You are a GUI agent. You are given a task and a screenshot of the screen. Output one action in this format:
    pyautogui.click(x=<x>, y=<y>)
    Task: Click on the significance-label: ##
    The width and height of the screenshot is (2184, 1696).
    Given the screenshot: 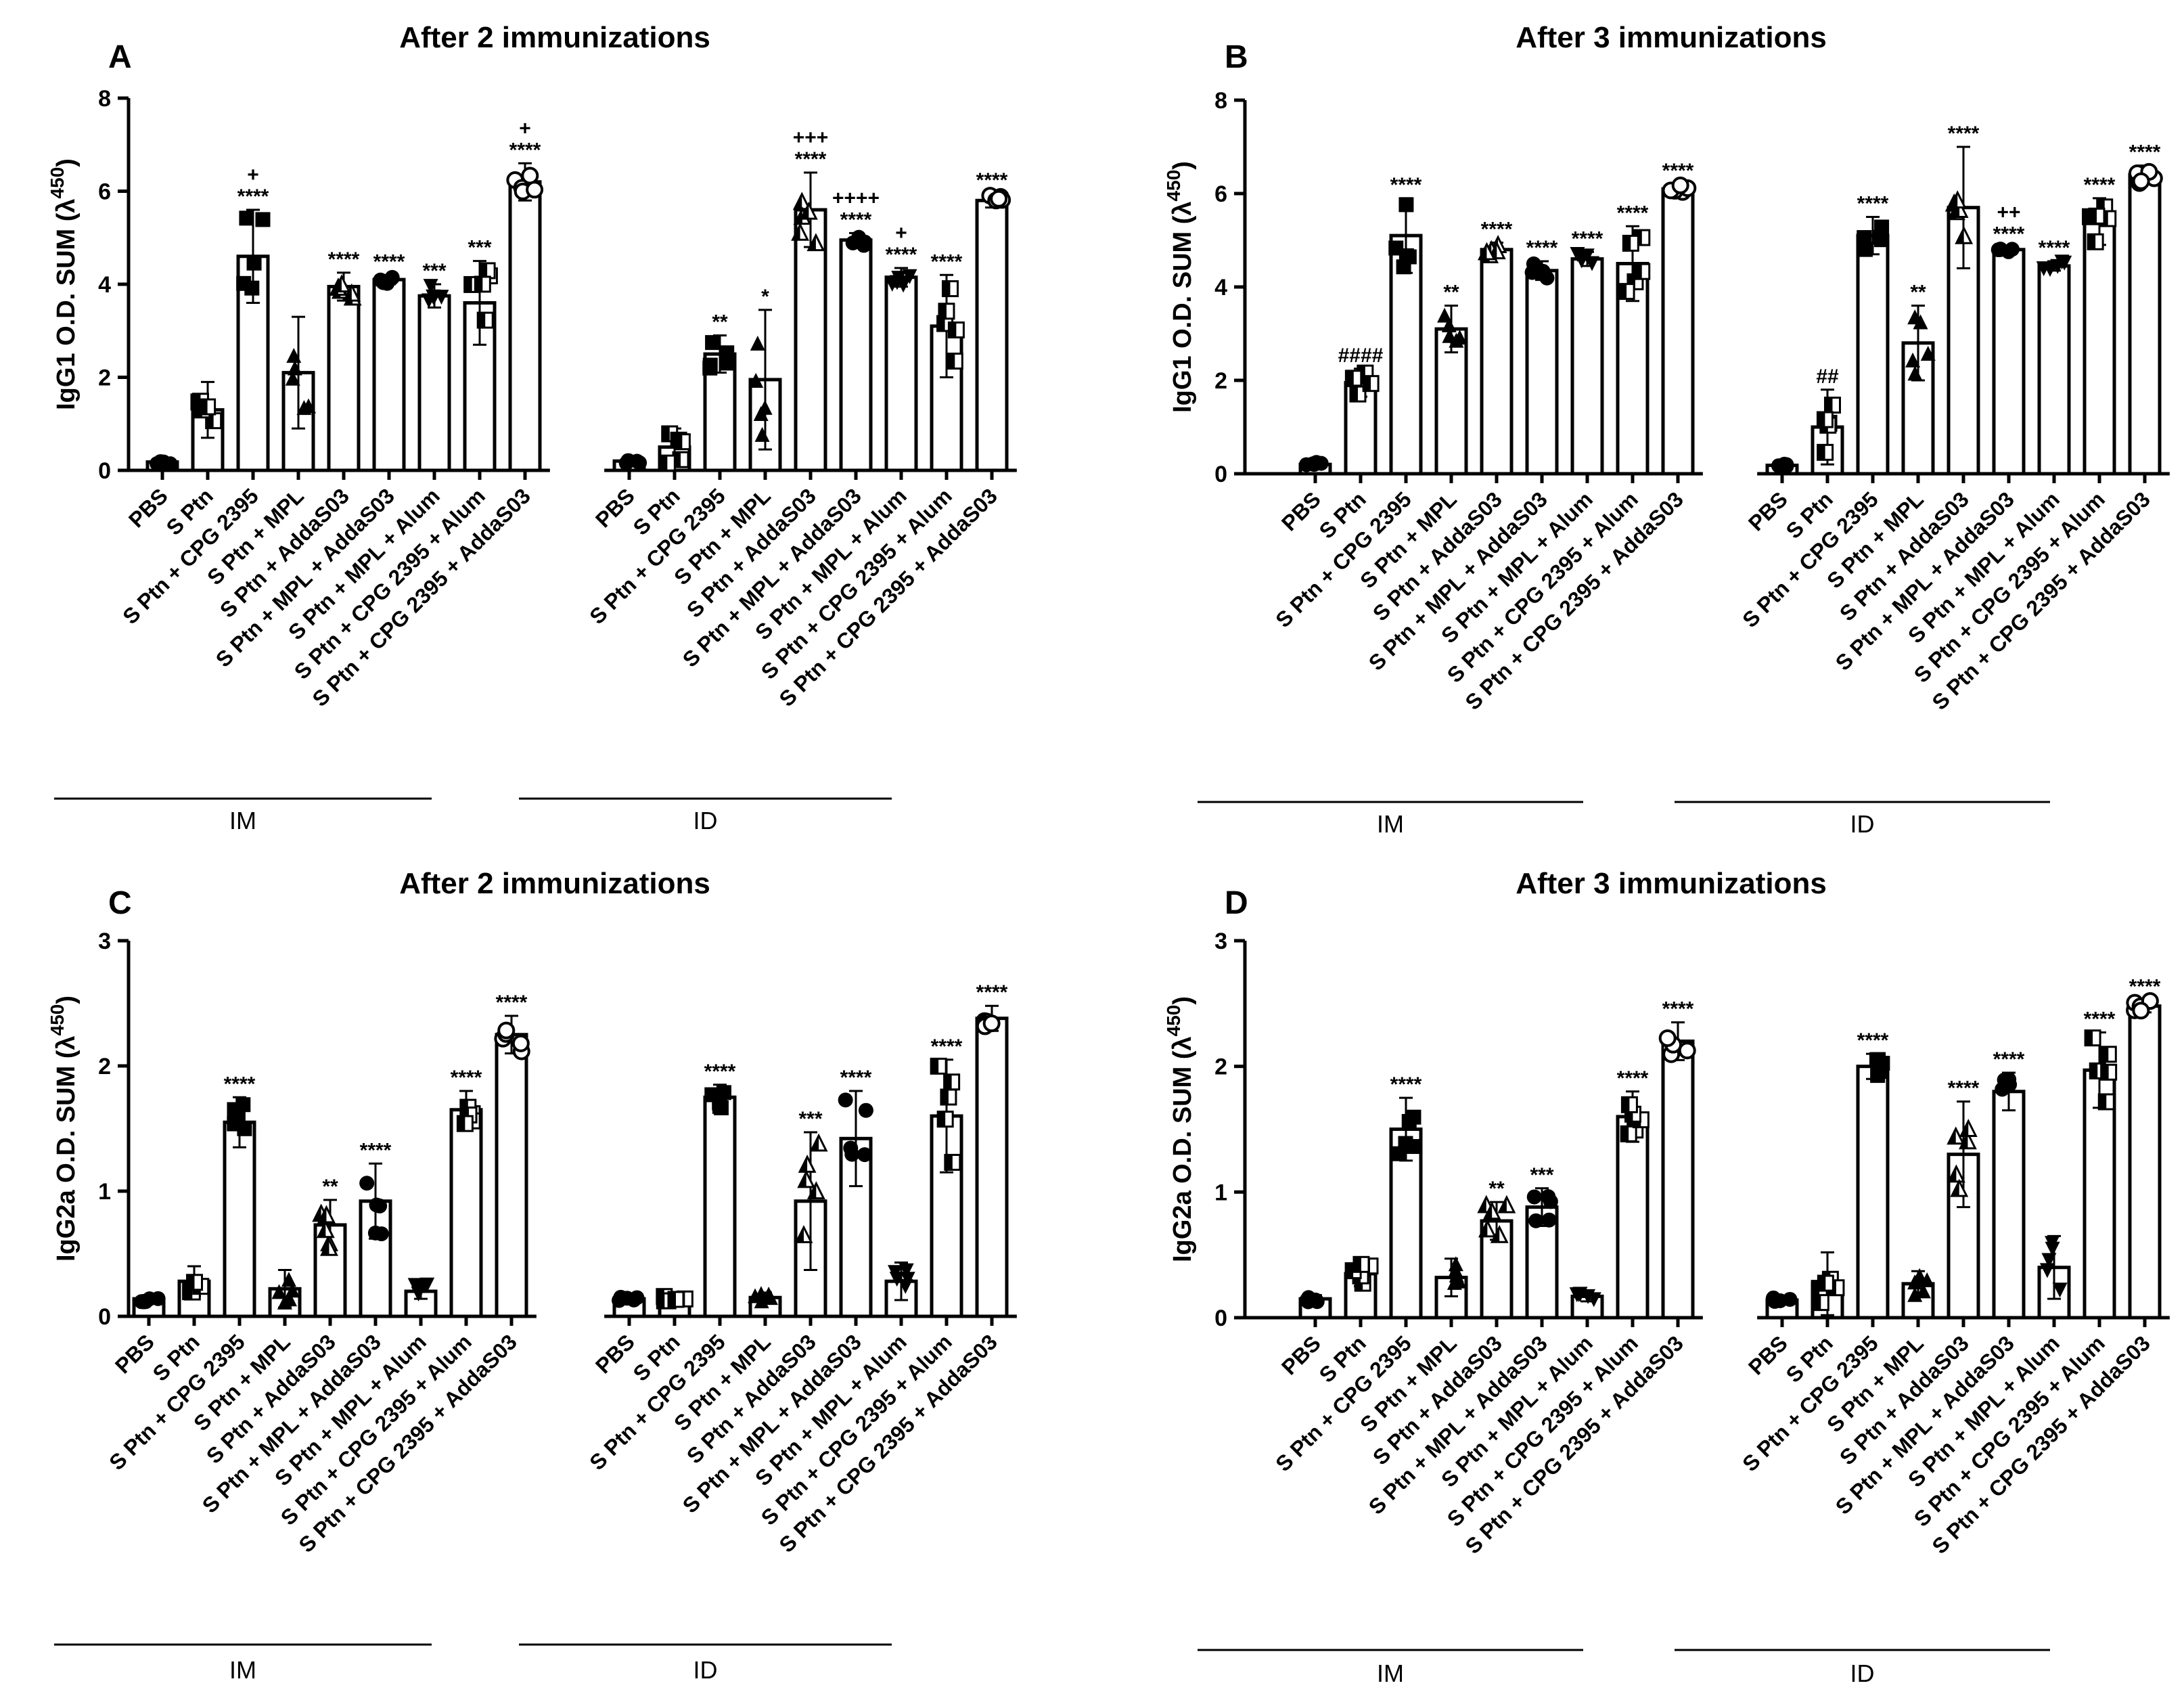 What is the action you would take?
    pyautogui.click(x=1827, y=376)
    